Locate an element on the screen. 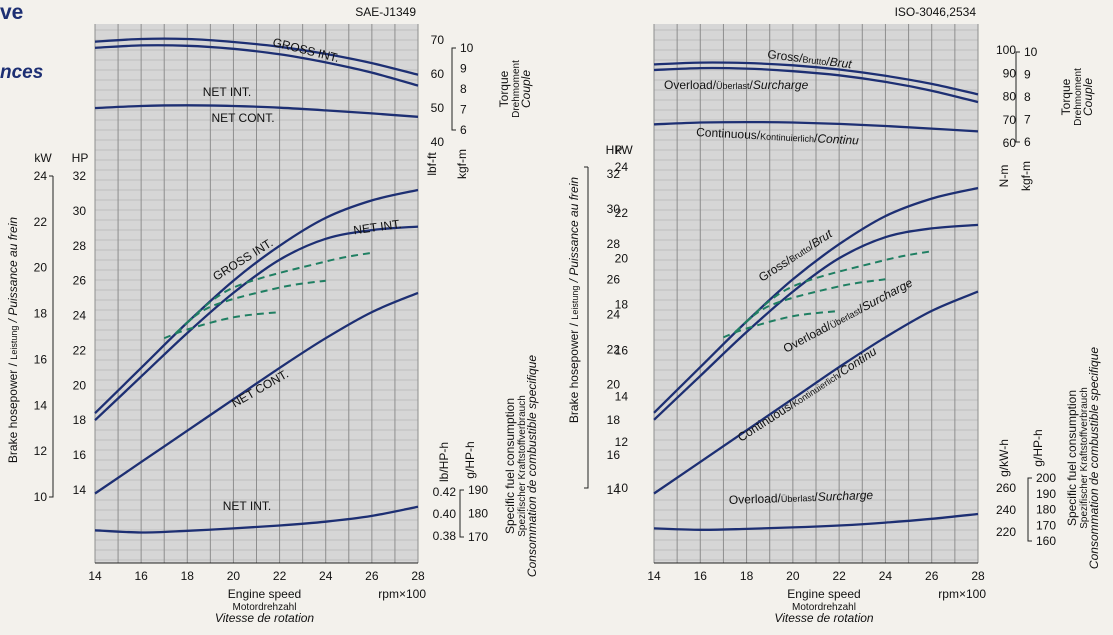  page-title-fragment: ve is located at coordinates (11, 12).